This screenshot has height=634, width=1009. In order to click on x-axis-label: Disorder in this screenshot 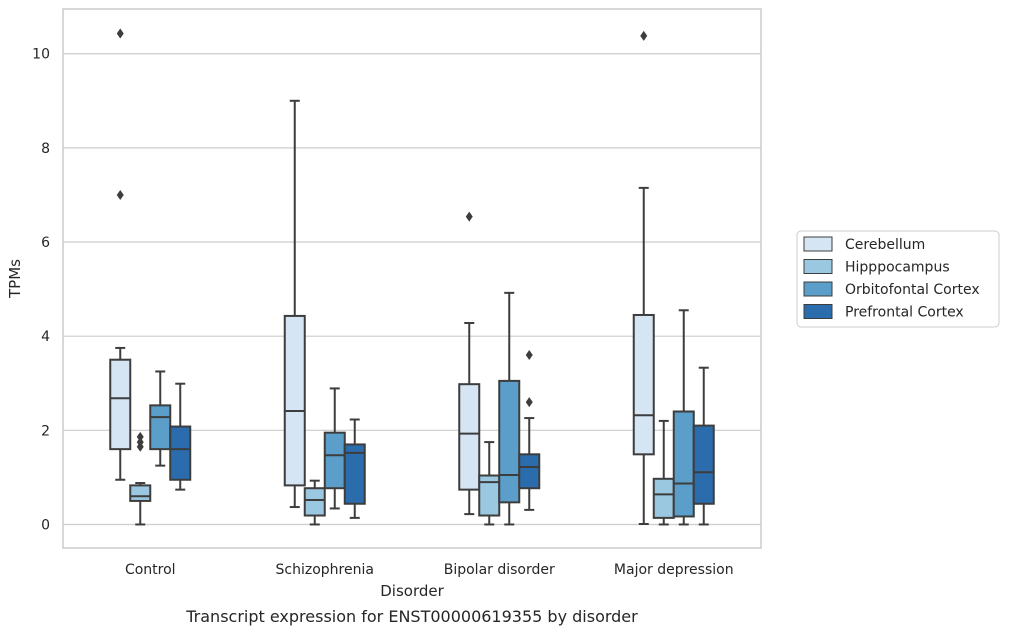, I will do `click(412, 591)`.